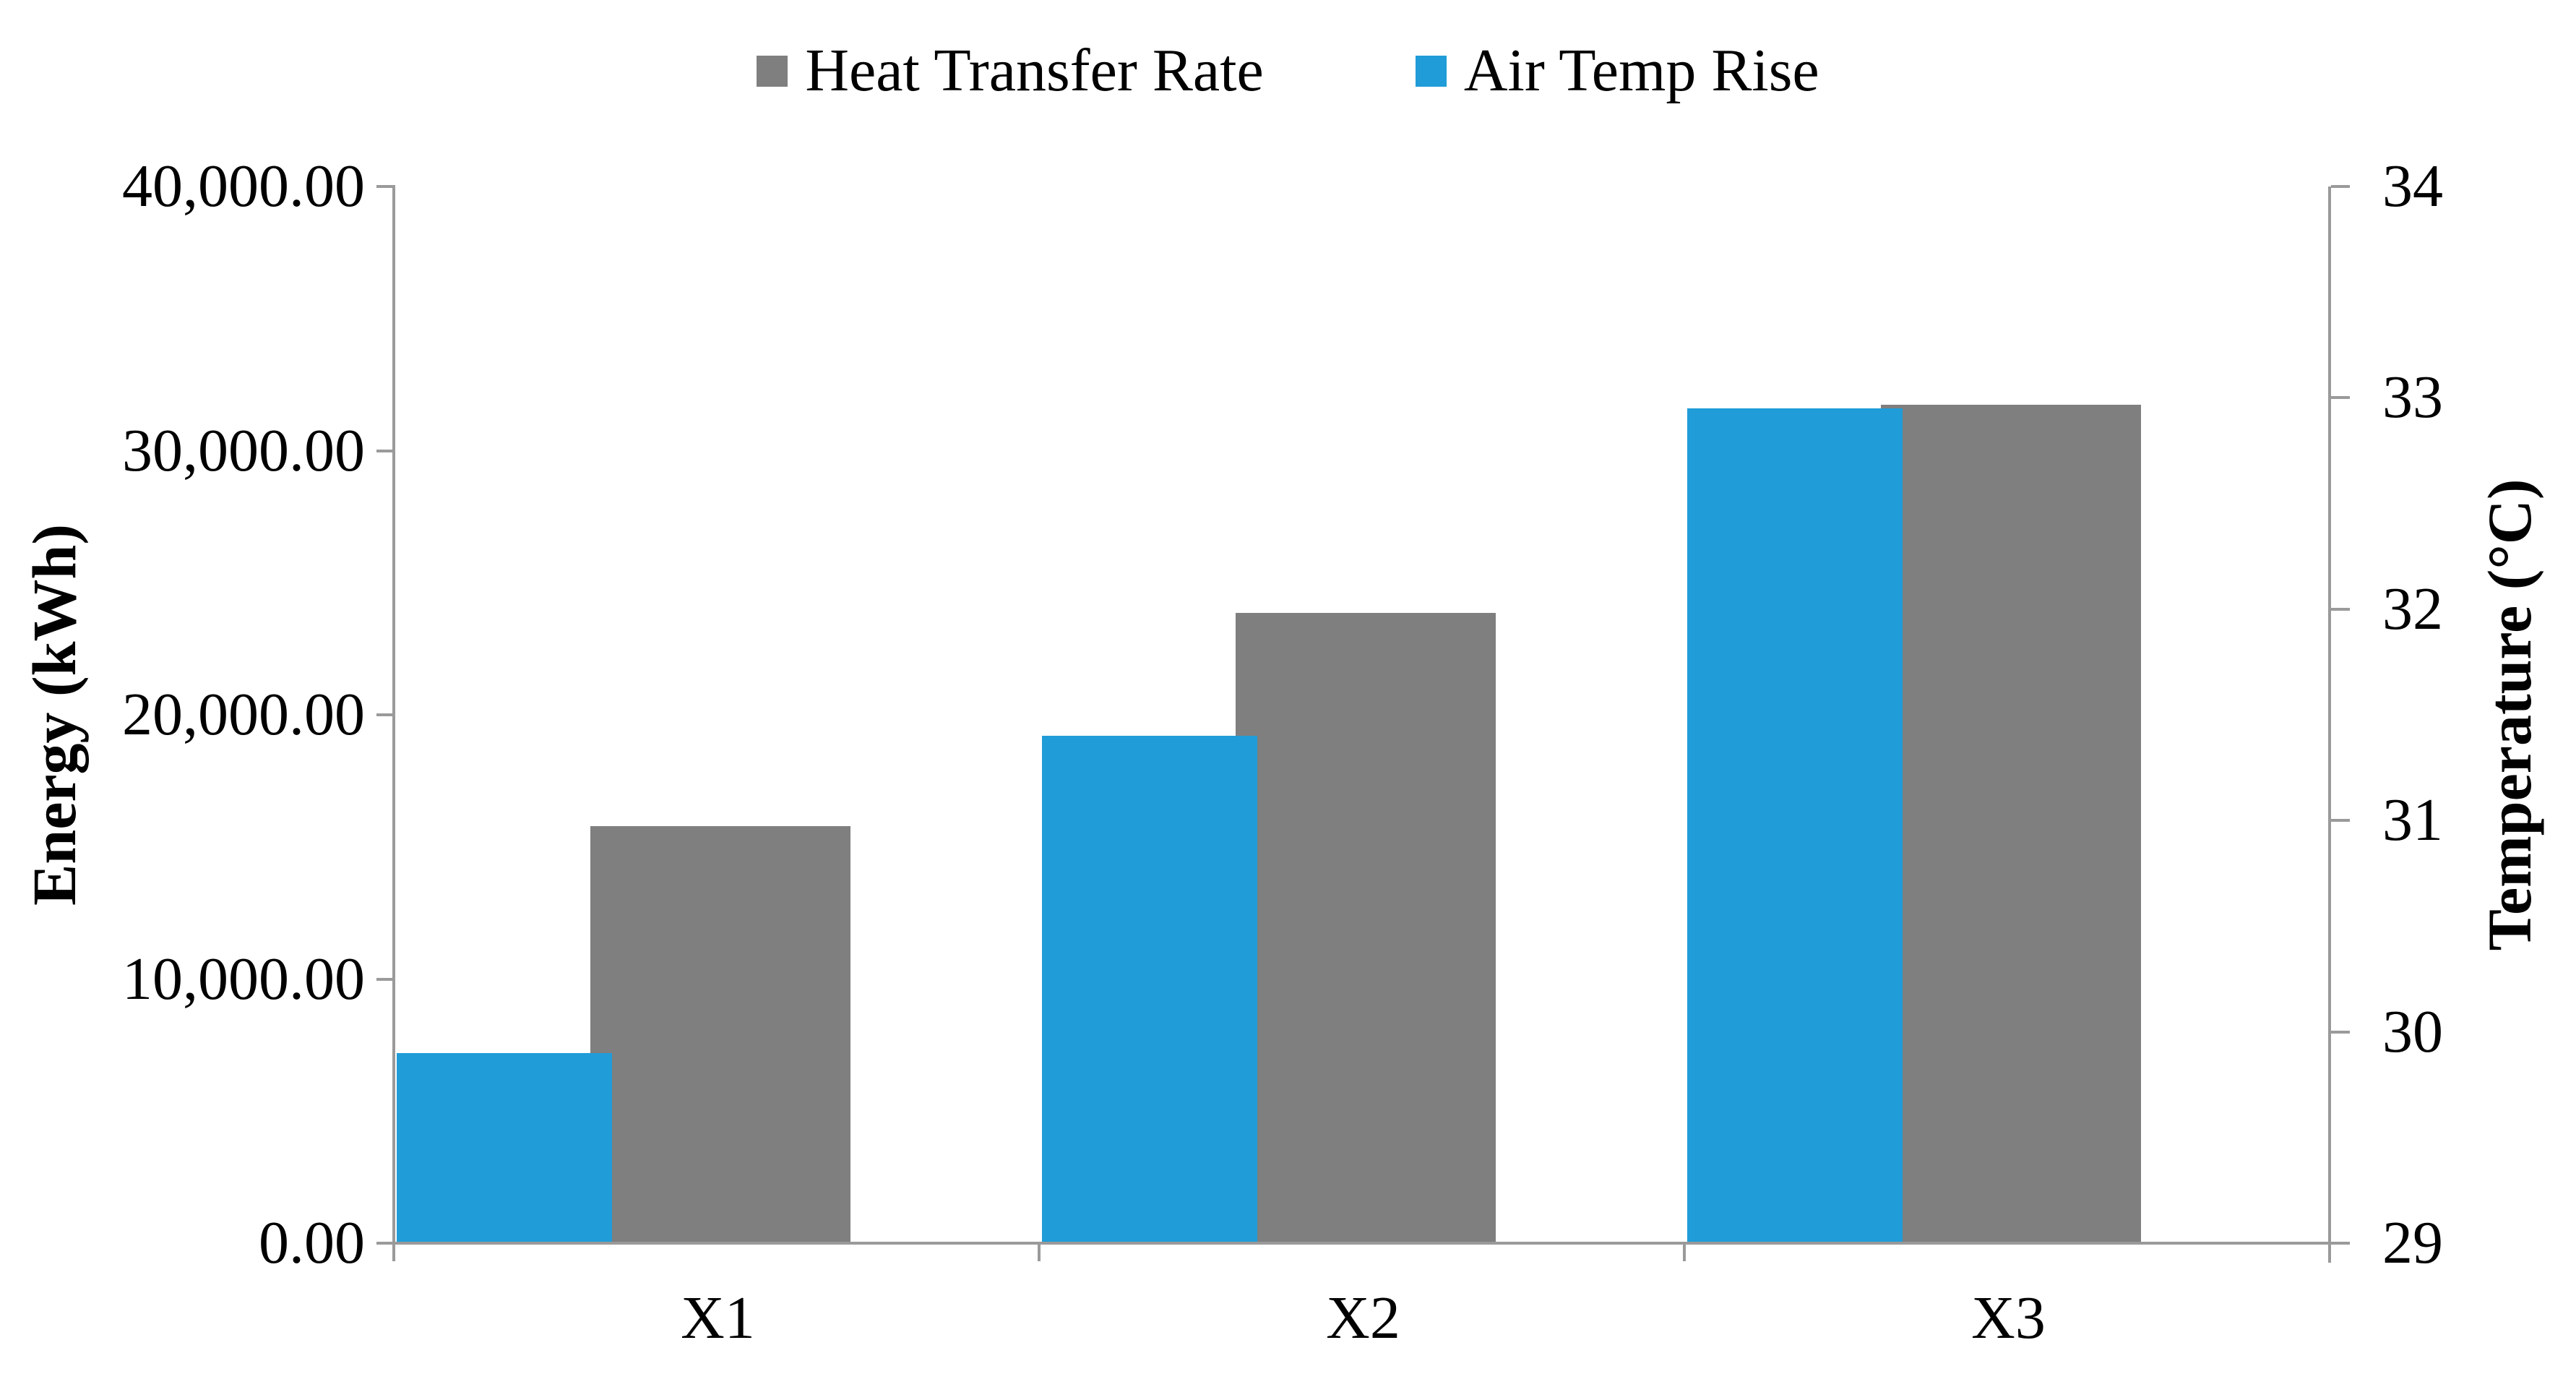  What do you see at coordinates (2412, 397) in the screenshot?
I see `y-right-tick-label: 33` at bounding box center [2412, 397].